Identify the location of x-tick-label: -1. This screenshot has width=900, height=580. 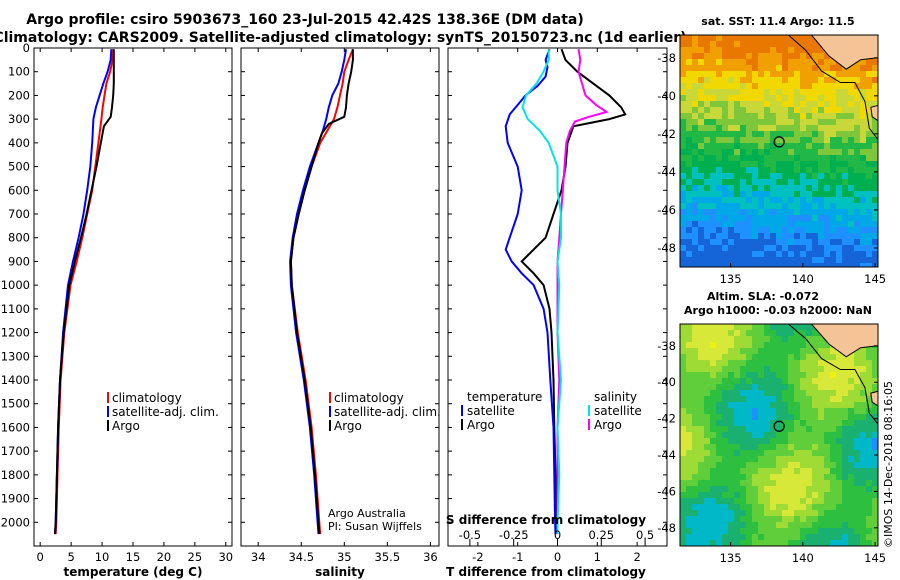
(517, 557).